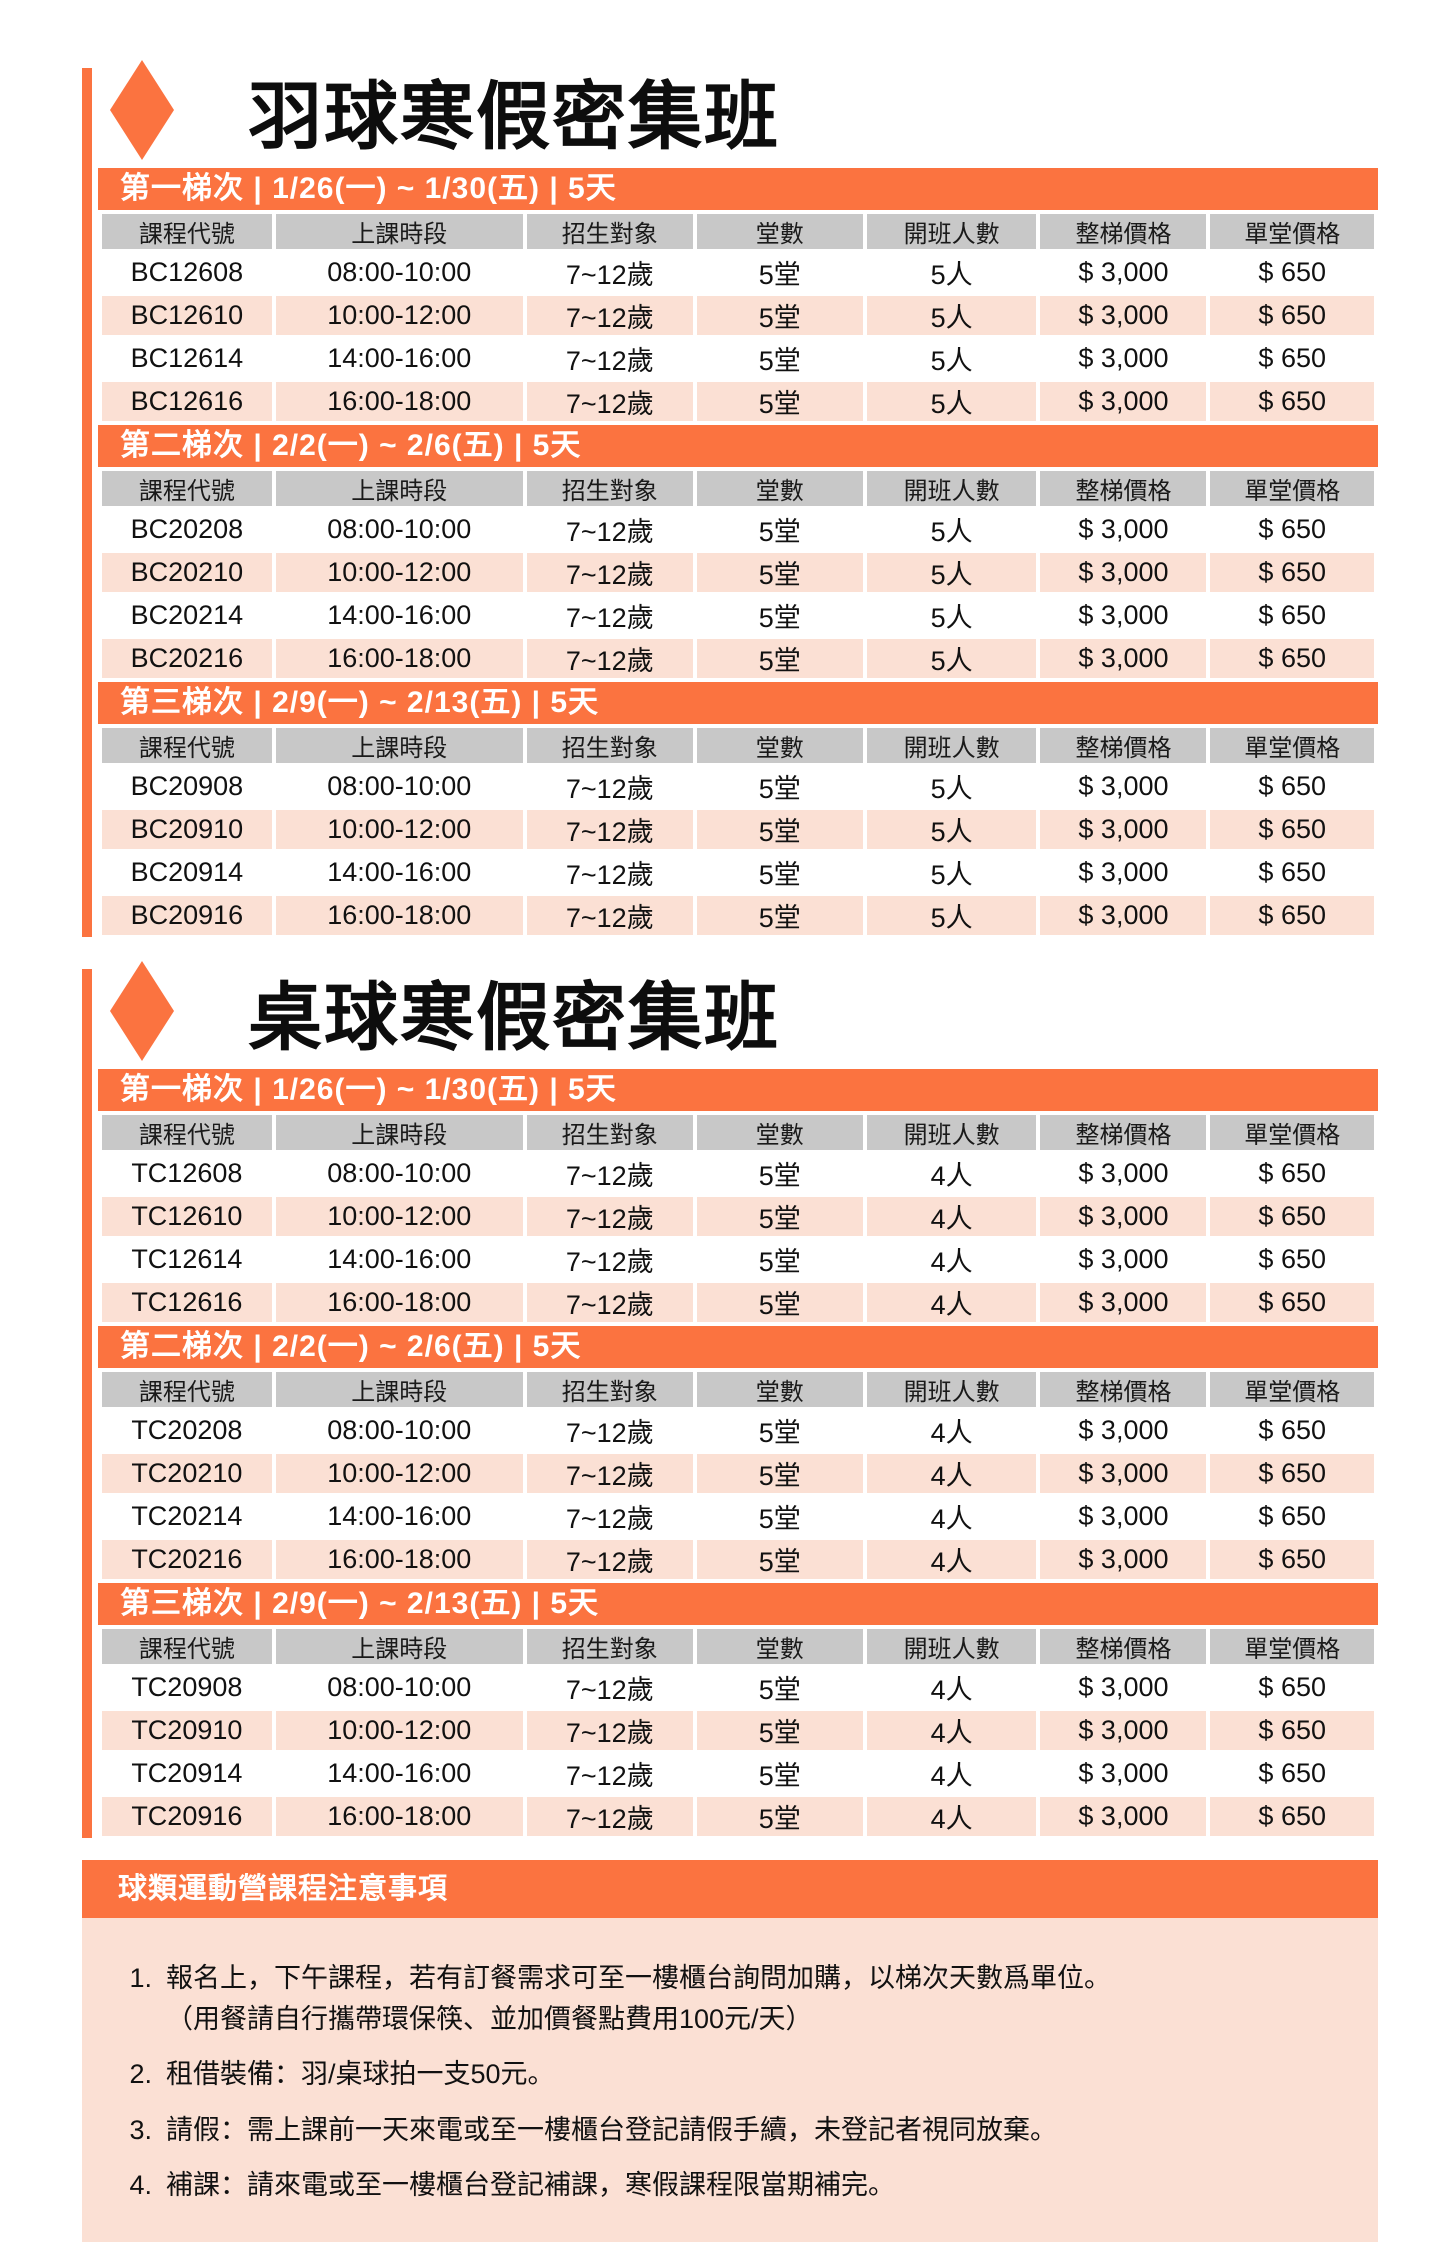  Describe the element at coordinates (142, 110) in the screenshot. I see `diamond-icon` at that location.